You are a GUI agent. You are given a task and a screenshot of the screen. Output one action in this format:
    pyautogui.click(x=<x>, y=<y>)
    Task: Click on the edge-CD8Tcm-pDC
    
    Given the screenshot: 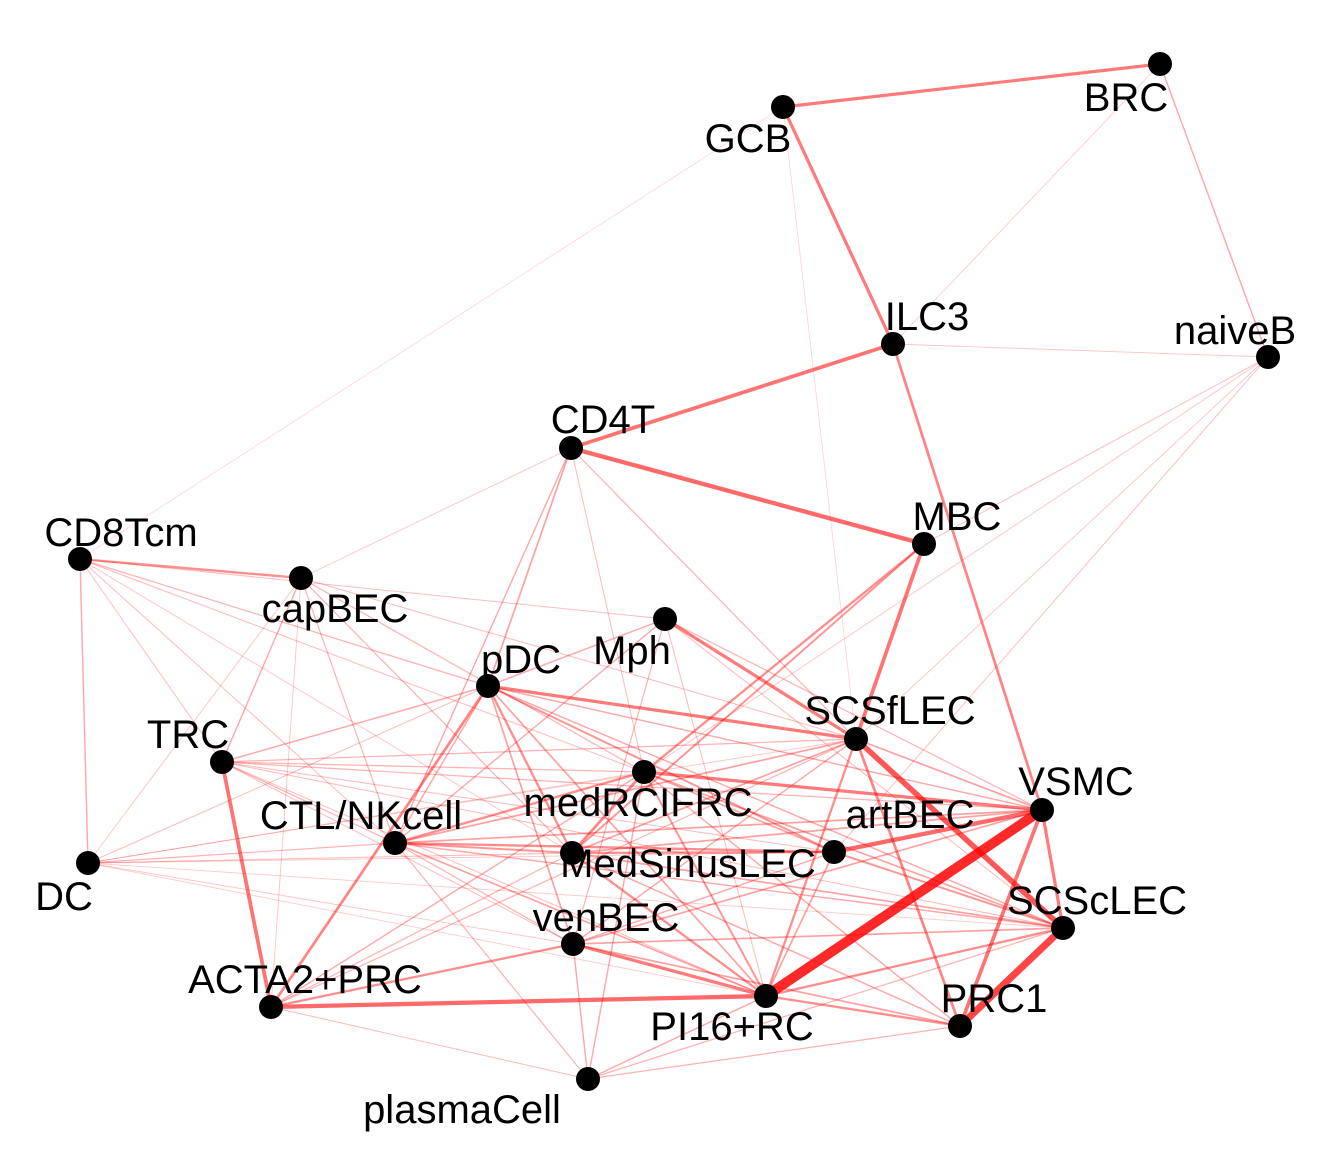 What is the action you would take?
    pyautogui.click(x=284, y=622)
    